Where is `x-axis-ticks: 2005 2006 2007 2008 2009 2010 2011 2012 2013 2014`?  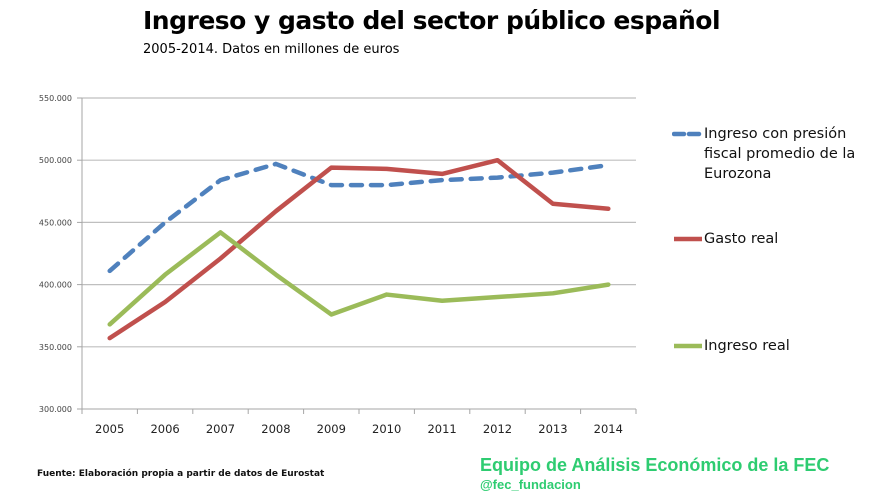 x-axis-ticks: 2005 2006 2007 2008 2009 2010 2011 2012 2013 2014 is located at coordinates (359, 422).